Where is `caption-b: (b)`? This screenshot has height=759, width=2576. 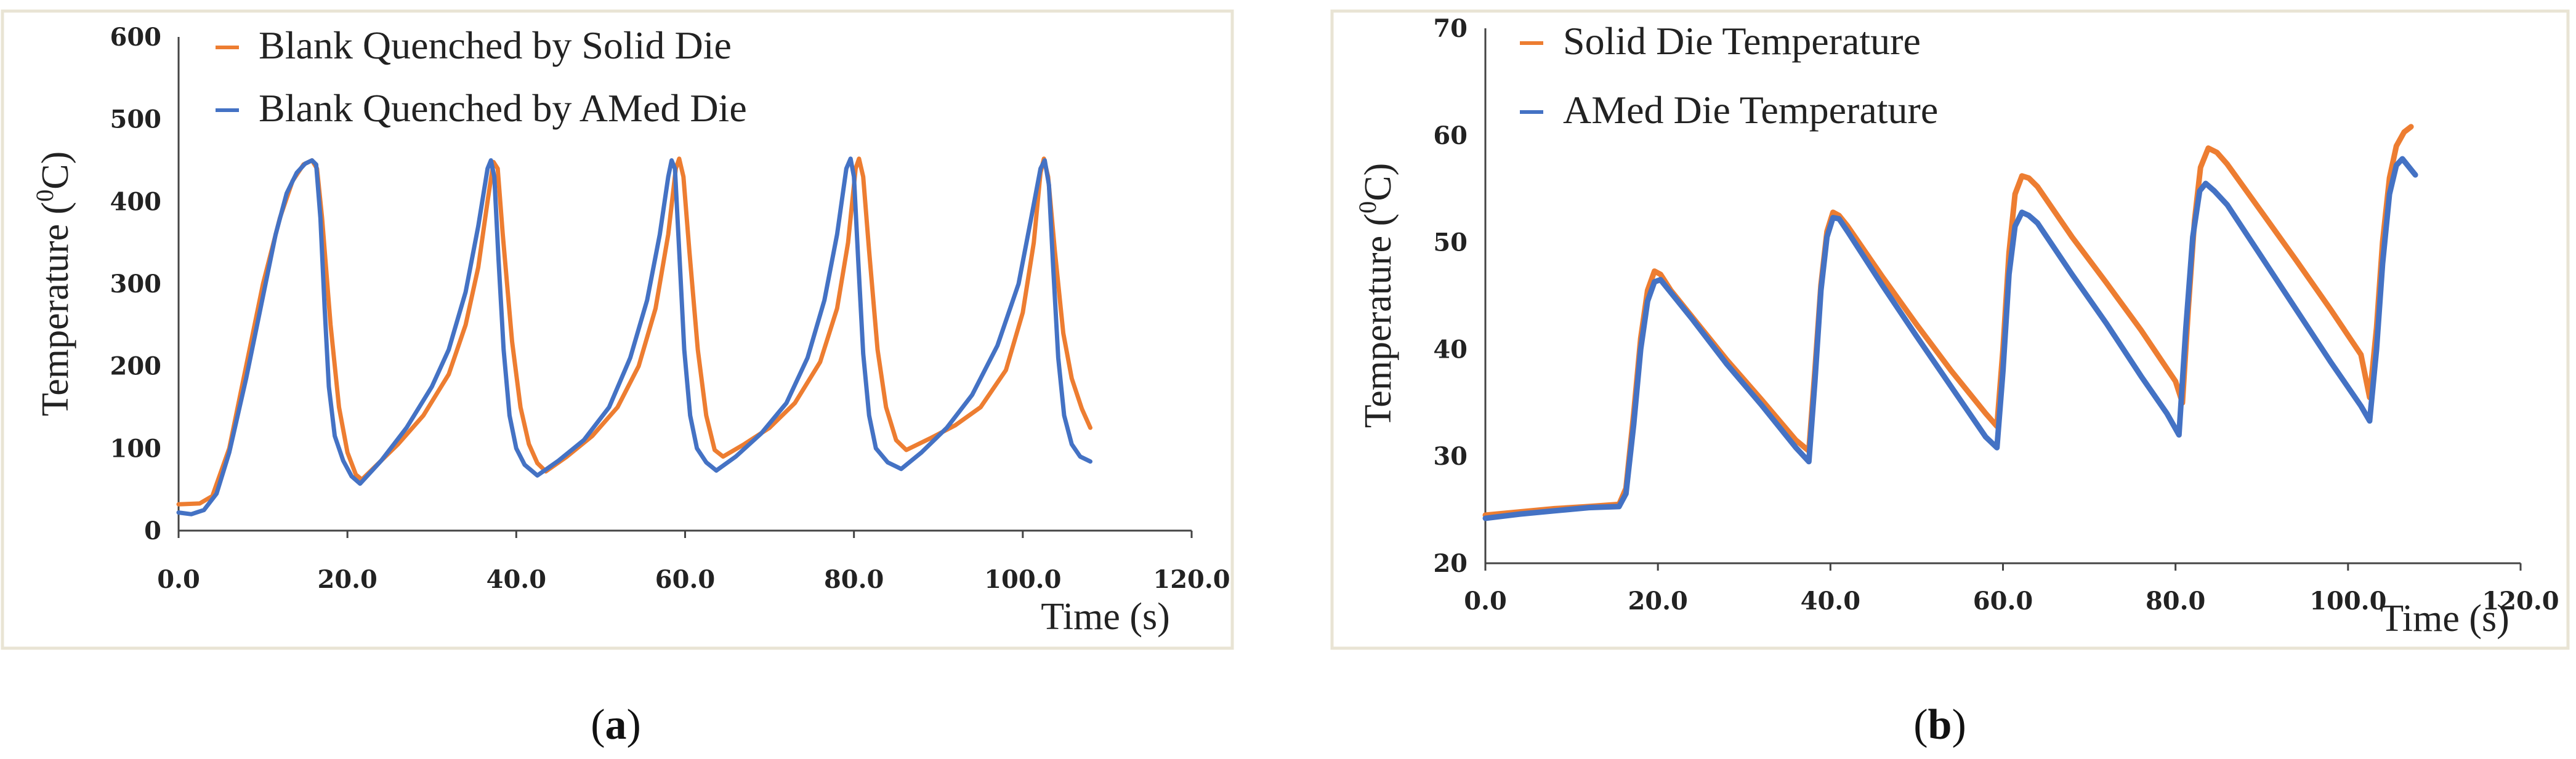
caption-b: (b) is located at coordinates (1939, 725).